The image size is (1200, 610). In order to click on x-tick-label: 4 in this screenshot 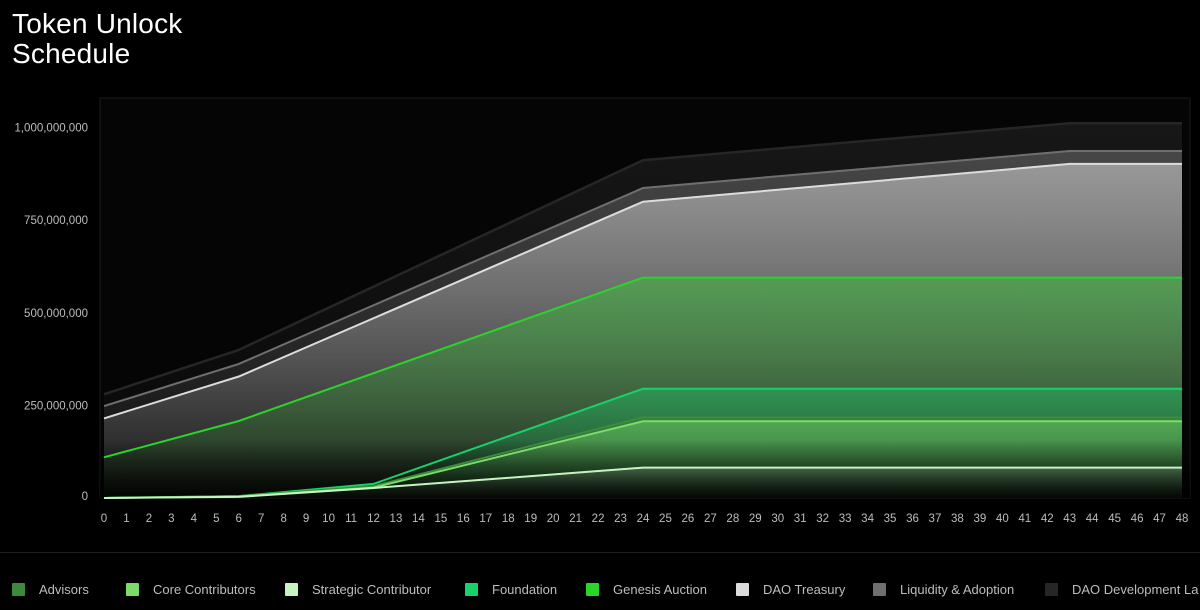, I will do `click(194, 519)`.